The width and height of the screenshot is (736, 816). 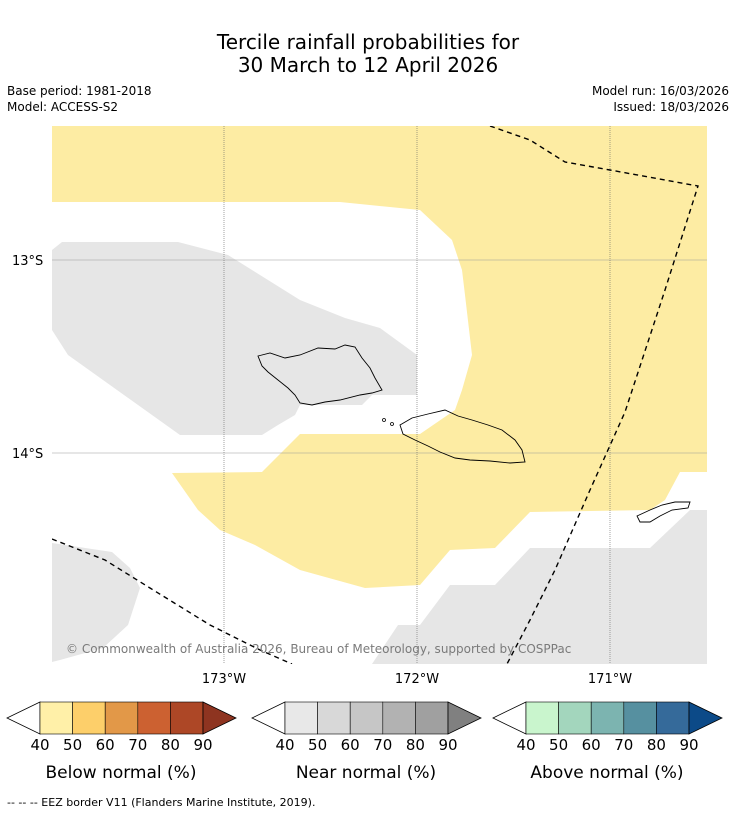 I want to click on savaii-island, so click(x=320, y=375).